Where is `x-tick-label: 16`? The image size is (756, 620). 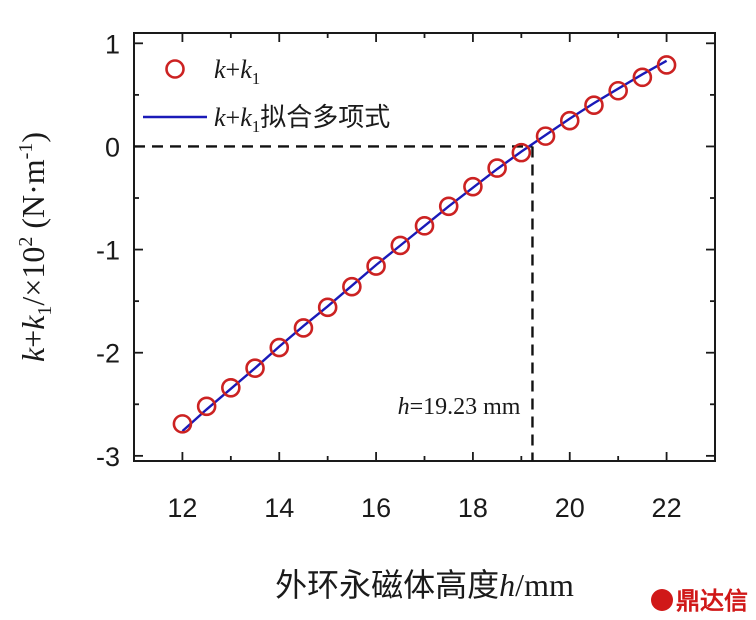
x-tick-label: 16 is located at coordinates (376, 508).